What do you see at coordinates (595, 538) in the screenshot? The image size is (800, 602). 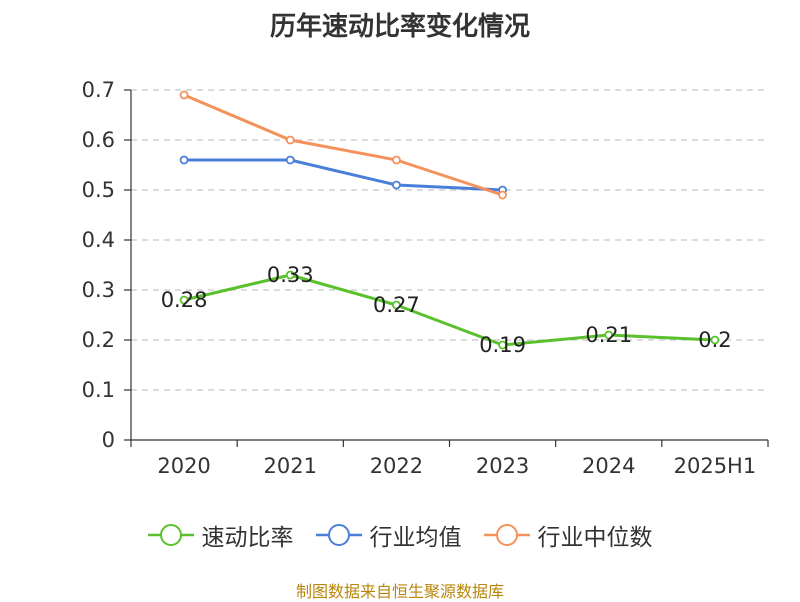 I see `legend-label: 行业中位数` at bounding box center [595, 538].